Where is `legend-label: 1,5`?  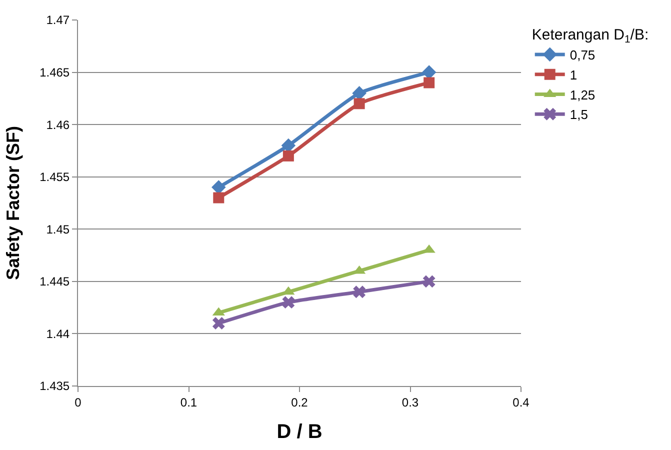 legend-label: 1,5 is located at coordinates (579, 114).